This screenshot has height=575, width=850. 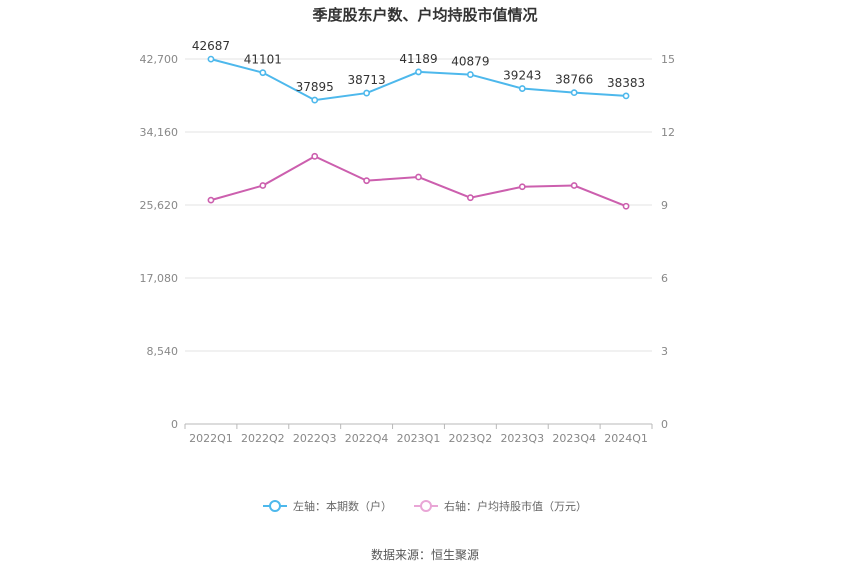 What do you see at coordinates (515, 506) in the screenshot?
I see `legend-label-right: 右轴：户均持股市值（万元）` at bounding box center [515, 506].